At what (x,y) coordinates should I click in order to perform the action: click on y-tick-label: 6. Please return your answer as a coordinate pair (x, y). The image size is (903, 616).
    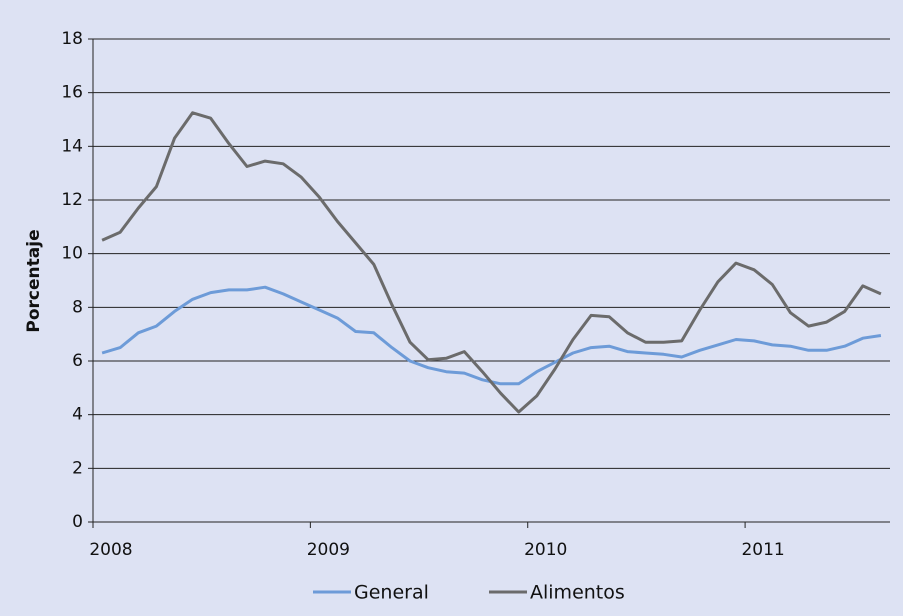
    Looking at the image, I should click on (77, 361).